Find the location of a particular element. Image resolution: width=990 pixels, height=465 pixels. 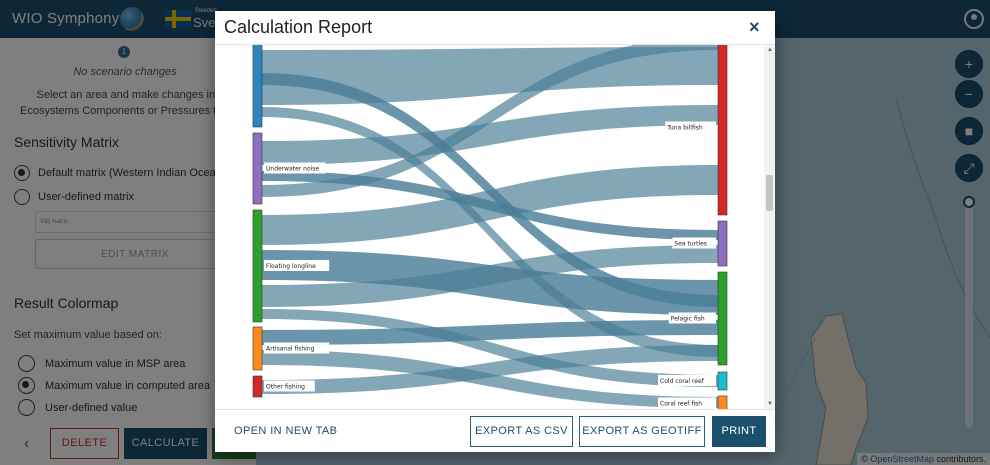

export-csv-button: EXPORT AS CSV is located at coordinates (521, 431).